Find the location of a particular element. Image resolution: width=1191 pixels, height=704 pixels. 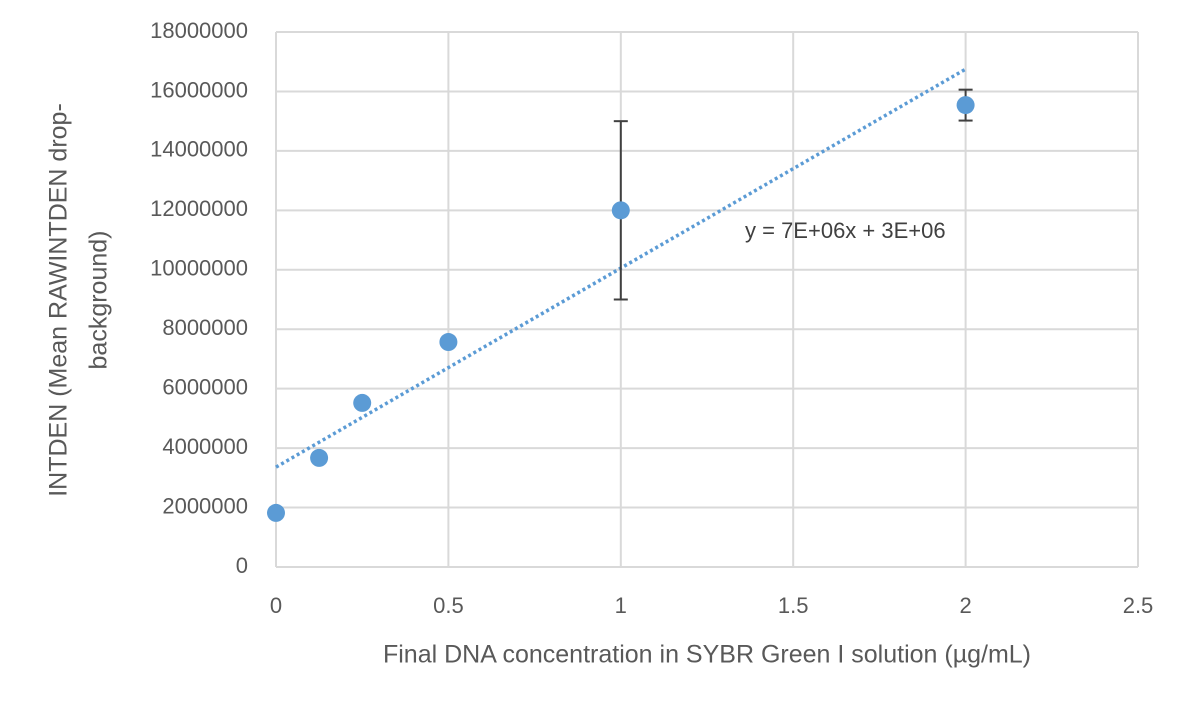

y-tick-label: 6000000 is located at coordinates (205, 386).